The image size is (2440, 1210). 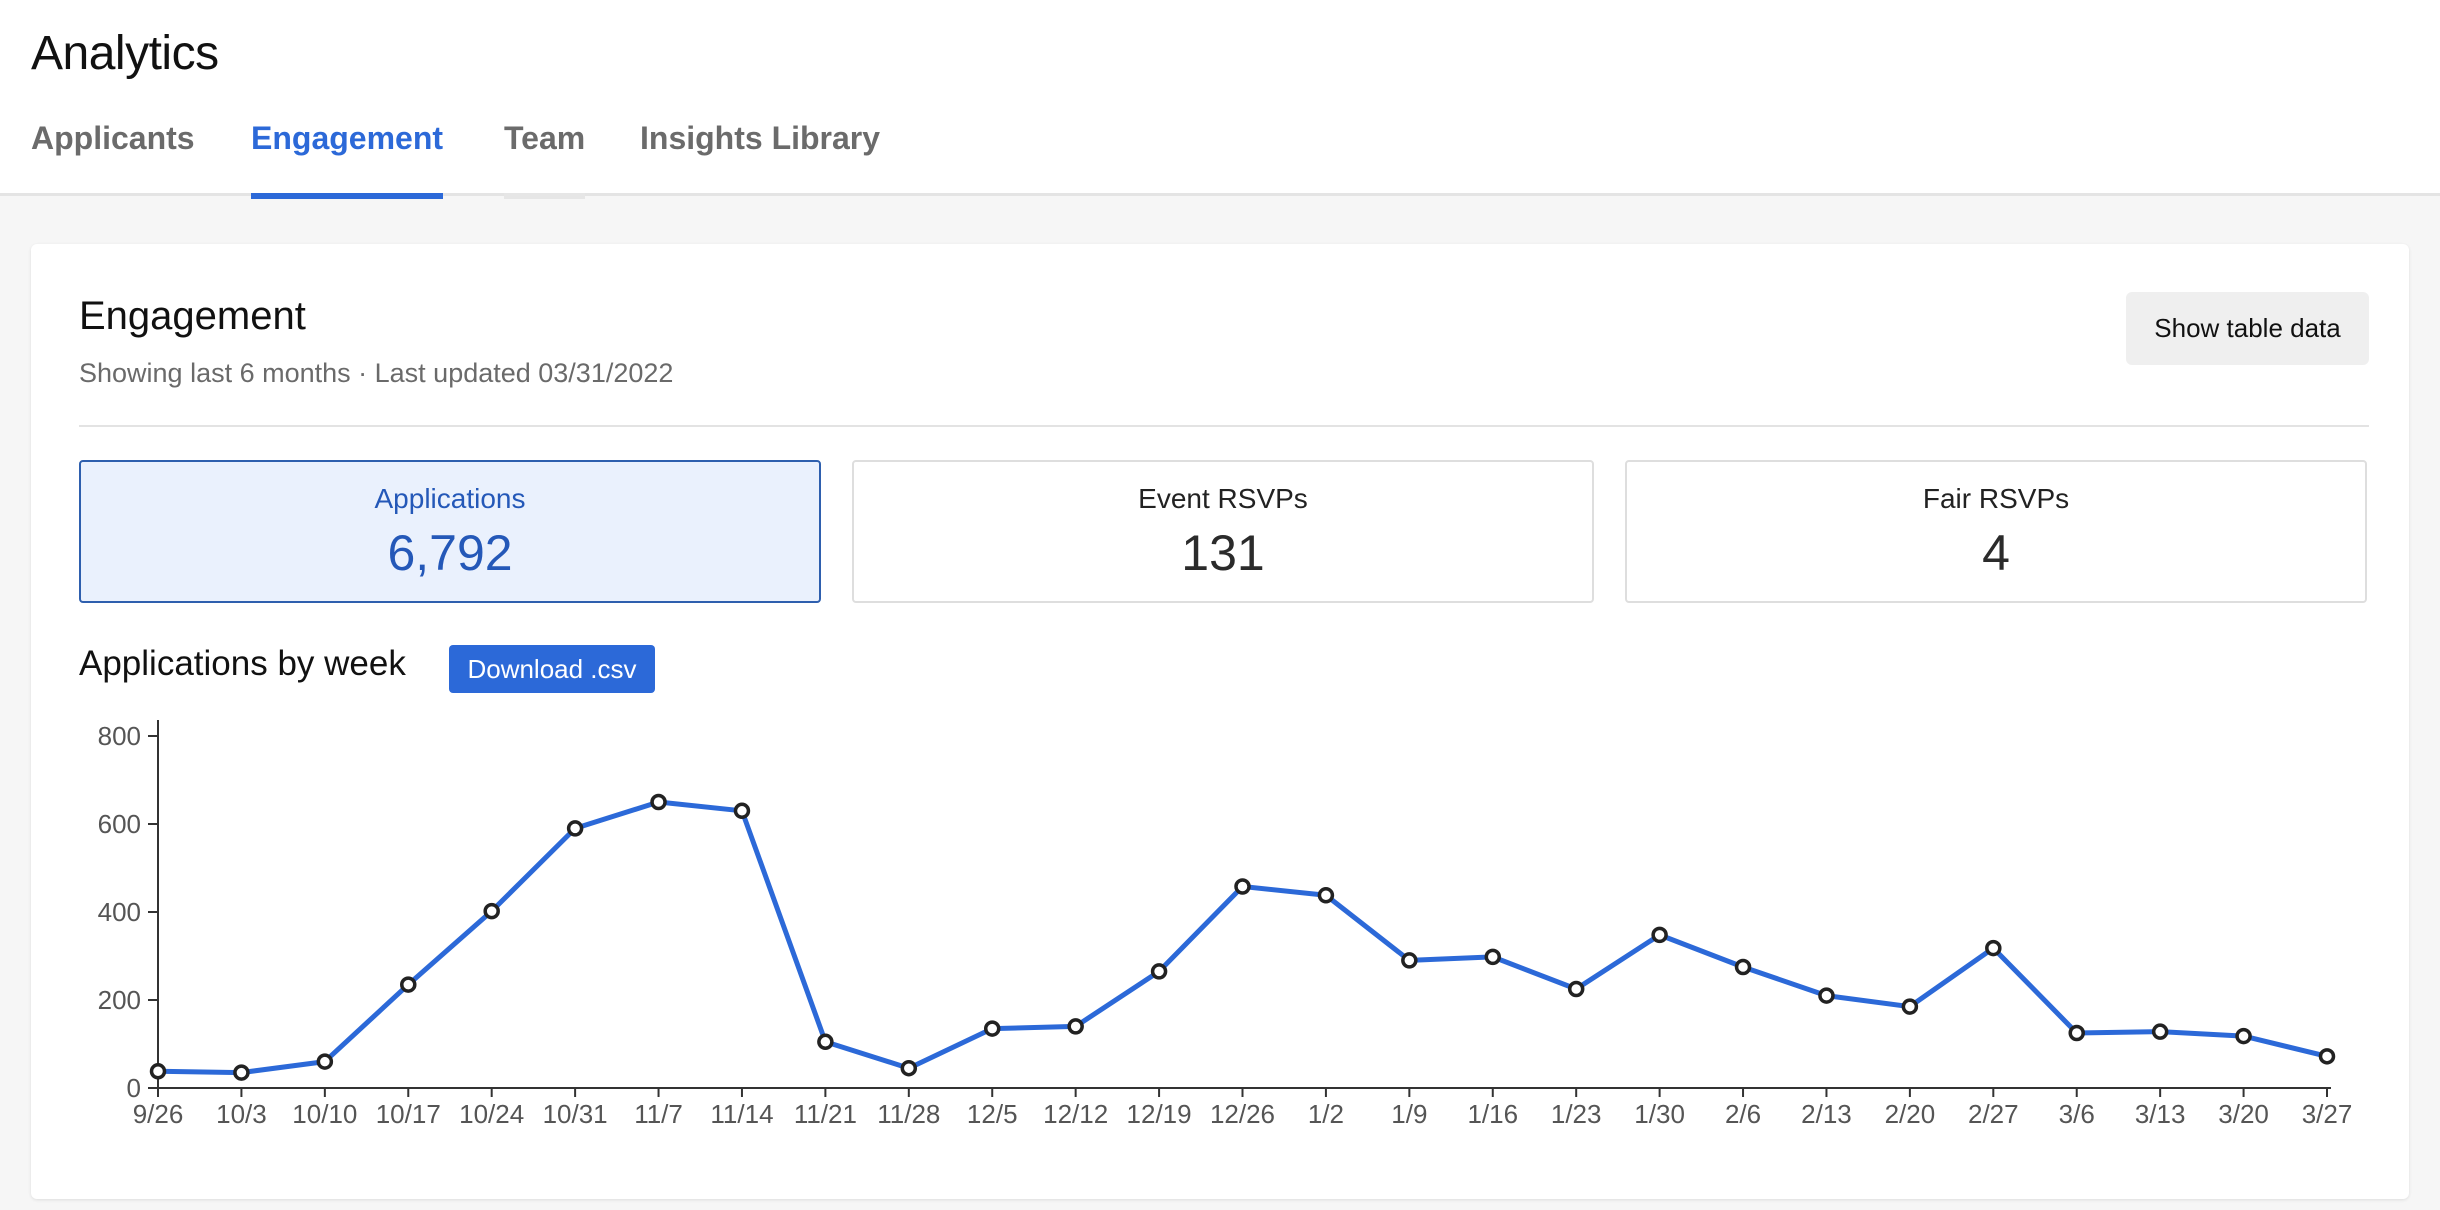 I want to click on y-tick-label: 0, so click(x=134, y=1088).